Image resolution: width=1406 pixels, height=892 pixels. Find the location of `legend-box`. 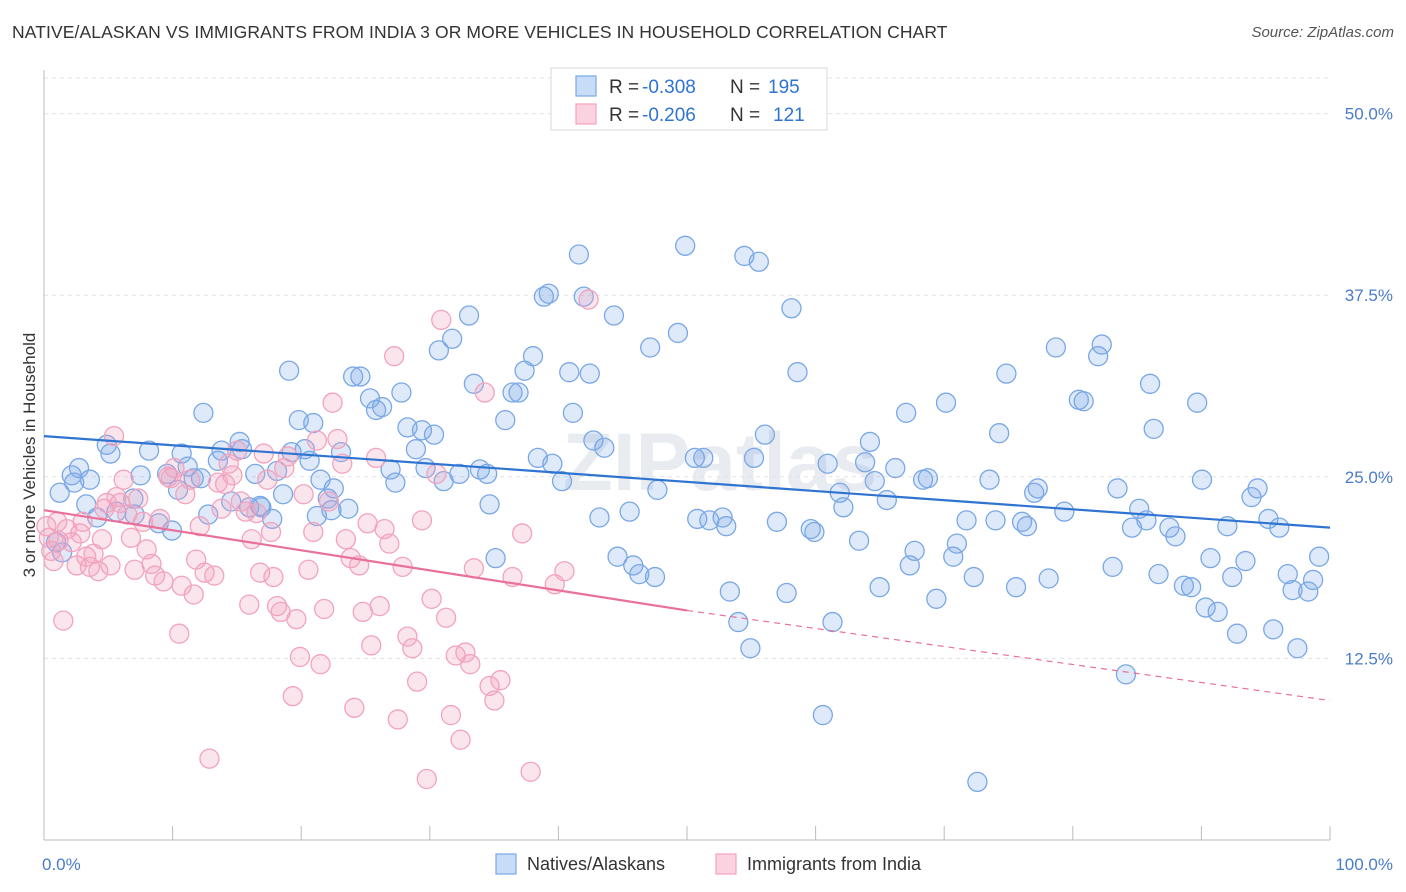

legend-box is located at coordinates (689, 99).